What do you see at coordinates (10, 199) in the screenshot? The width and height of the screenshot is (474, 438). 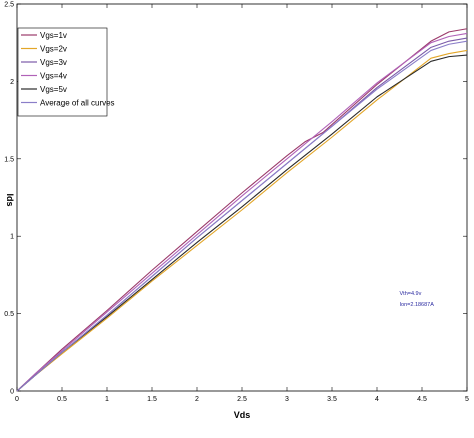 I see `y-axis-title: Ids` at bounding box center [10, 199].